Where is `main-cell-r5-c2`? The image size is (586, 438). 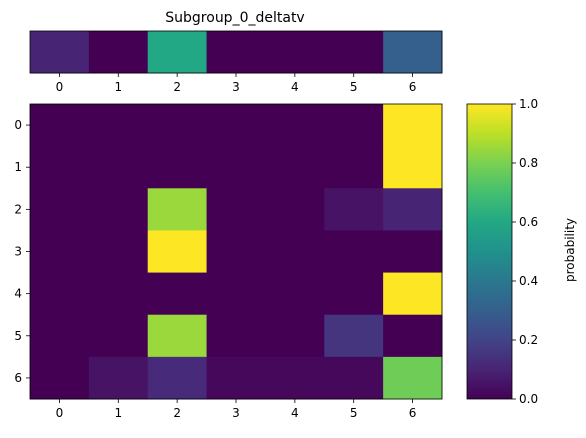 main-cell-r5-c2 is located at coordinates (177, 336).